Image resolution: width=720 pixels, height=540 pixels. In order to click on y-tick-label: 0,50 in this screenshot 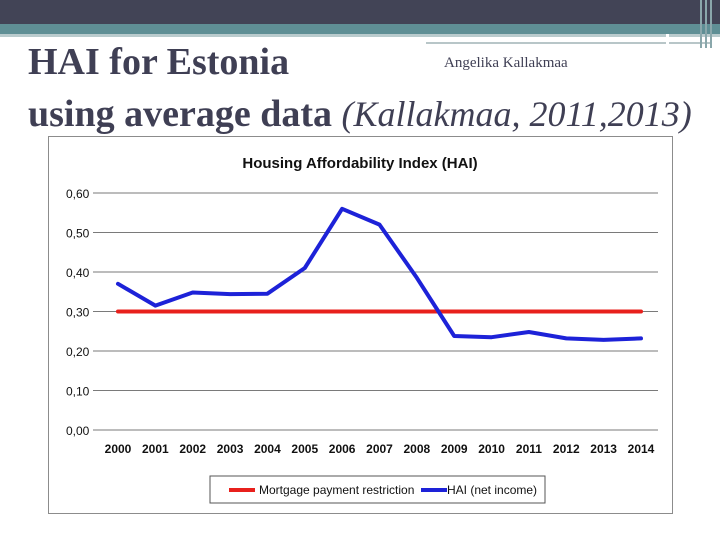, I will do `click(78, 234)`.